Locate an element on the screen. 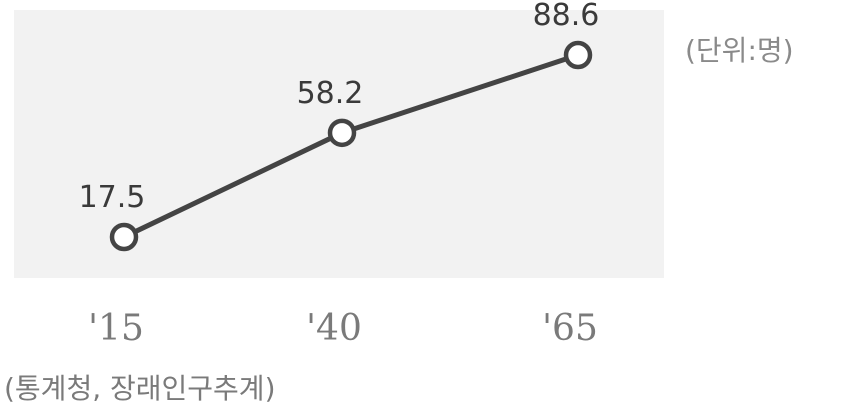  x-tick-label-1: '40 is located at coordinates (334, 328).